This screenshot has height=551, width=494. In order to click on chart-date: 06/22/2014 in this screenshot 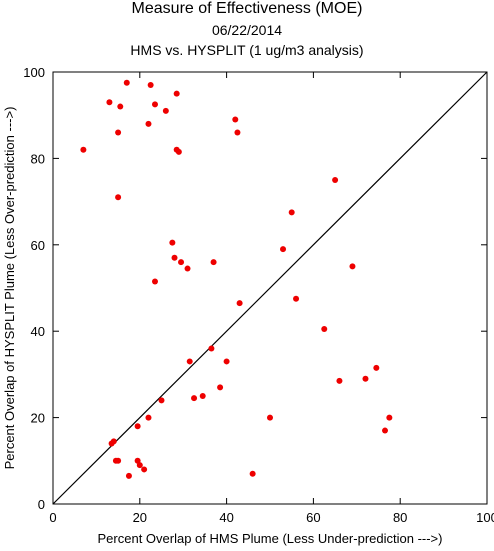, I will do `click(247, 30)`.